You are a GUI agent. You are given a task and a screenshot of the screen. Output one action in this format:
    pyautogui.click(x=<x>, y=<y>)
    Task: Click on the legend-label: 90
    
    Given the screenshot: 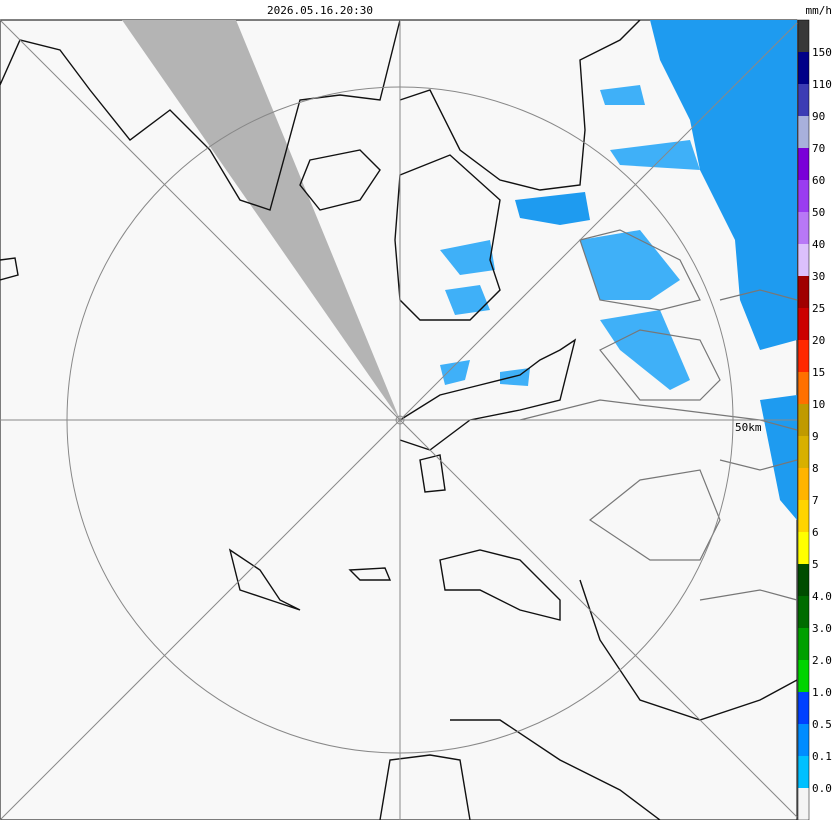 What is the action you would take?
    pyautogui.click(x=818, y=116)
    